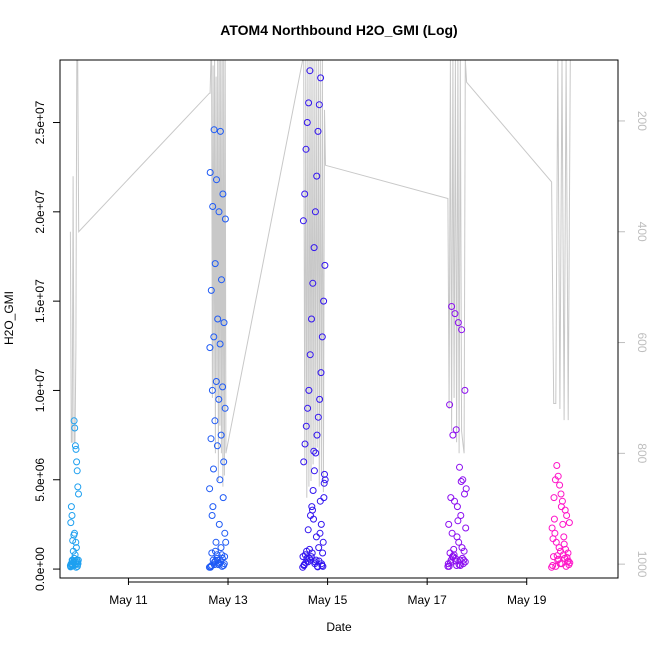  What do you see at coordinates (40, 122) in the screenshot?
I see `y-tick-label: 2.5e+07` at bounding box center [40, 122].